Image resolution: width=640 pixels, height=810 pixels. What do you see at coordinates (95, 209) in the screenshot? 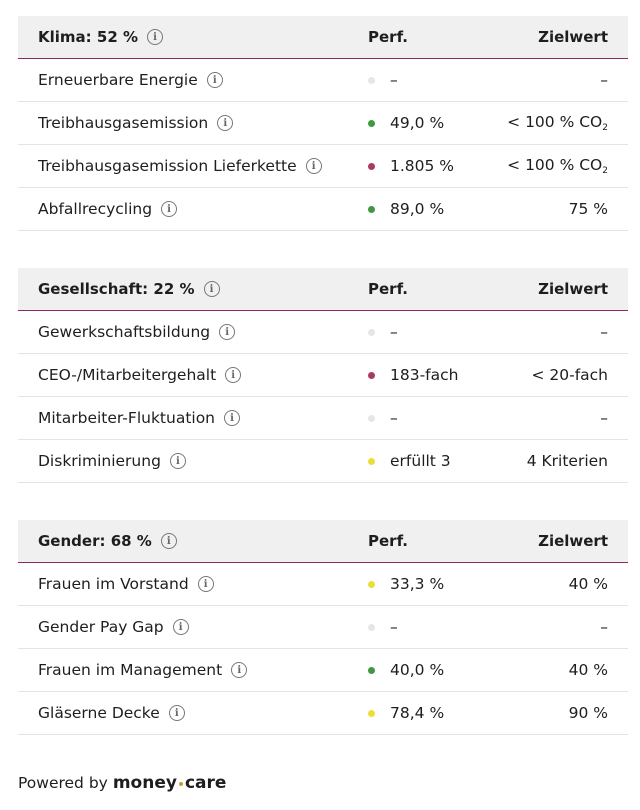
I see `row-label: Abfallrecycling` at bounding box center [95, 209].